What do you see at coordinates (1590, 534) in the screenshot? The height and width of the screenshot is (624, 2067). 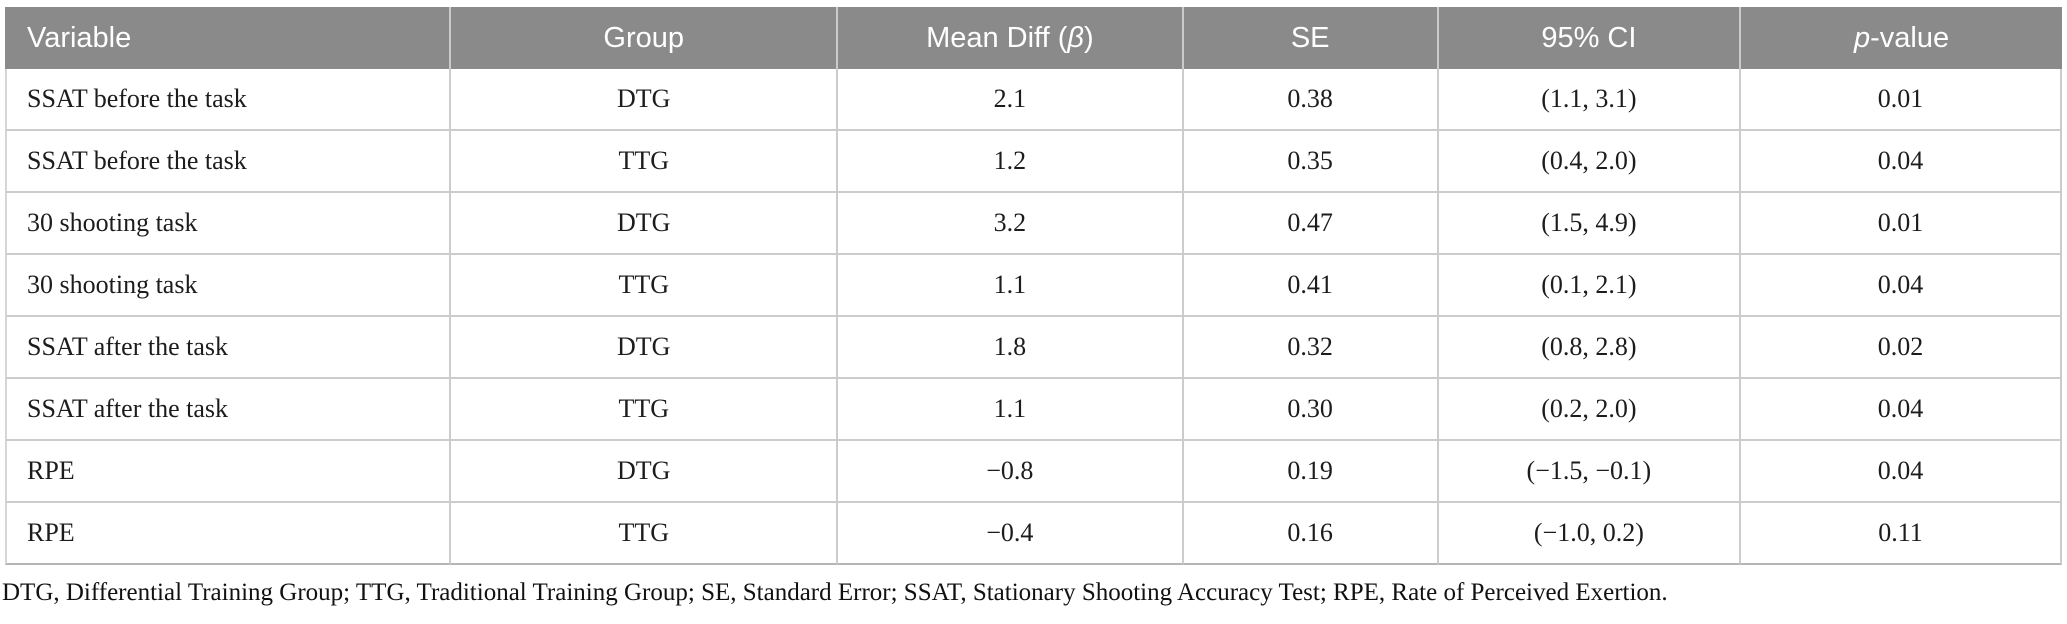 I see `cell-ci: (−1.0, 0.2)` at bounding box center [1590, 534].